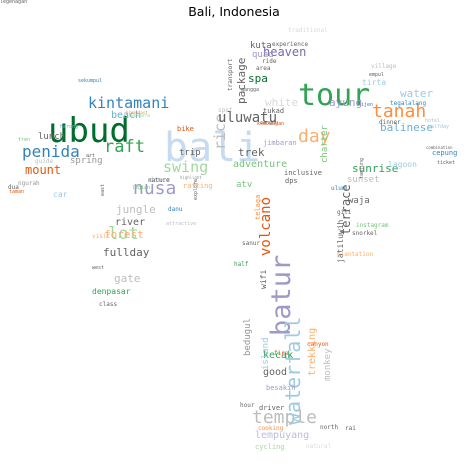 Image resolution: width=468 pixels, height=465 pixels. Describe the element at coordinates (290, 44) in the screenshot. I see `word-experience: experience` at that location.